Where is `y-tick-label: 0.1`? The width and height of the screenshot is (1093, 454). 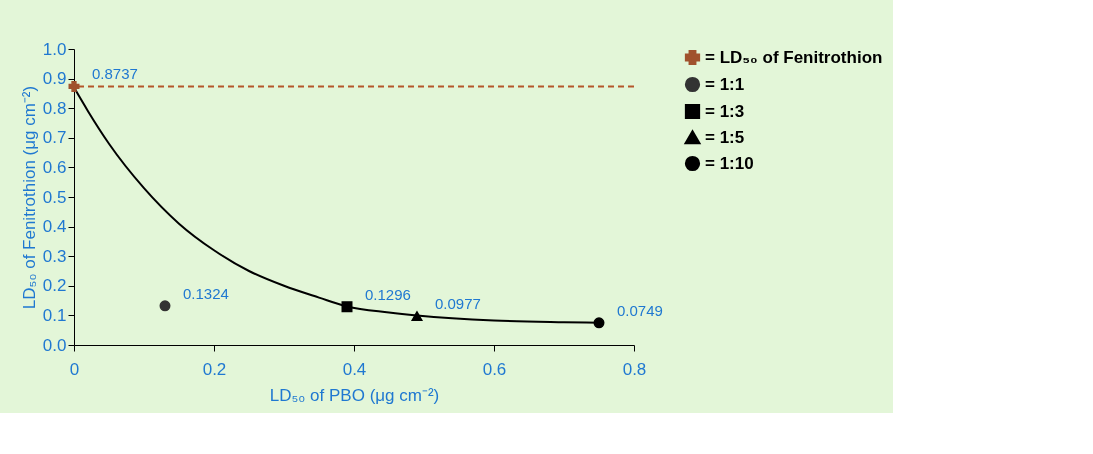
y-tick-label: 0.1 is located at coordinates (54, 315).